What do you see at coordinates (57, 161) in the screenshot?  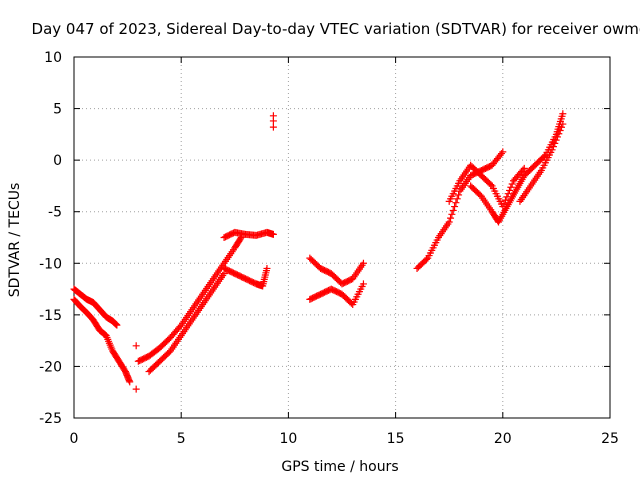 I see `y-tick-label: 0` at bounding box center [57, 161].